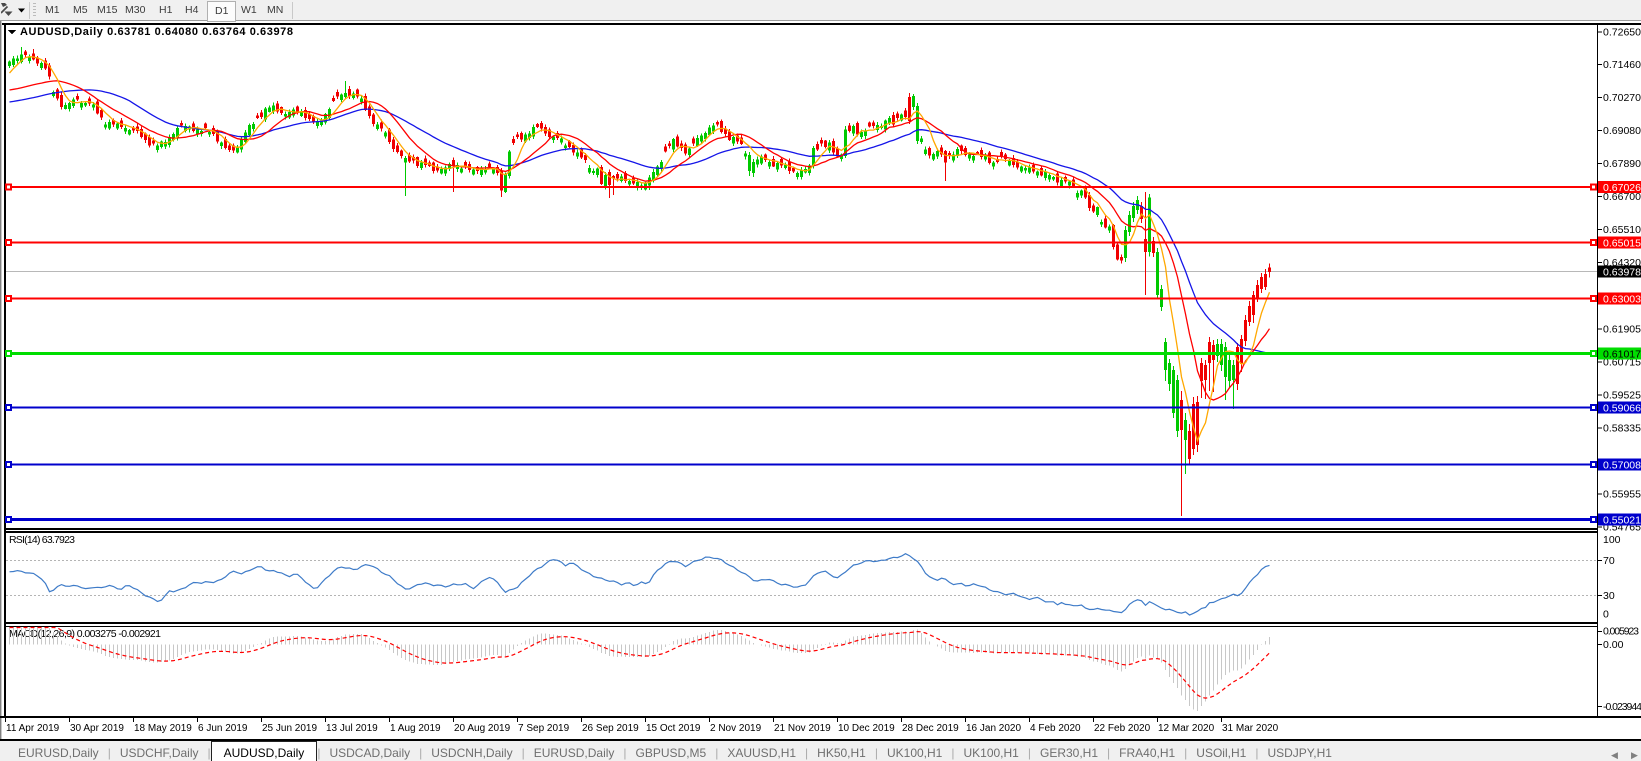 This screenshot has height=761, width=1641. What do you see at coordinates (1622, 65) in the screenshot?
I see `svg-text: 0.71460` at bounding box center [1622, 65].